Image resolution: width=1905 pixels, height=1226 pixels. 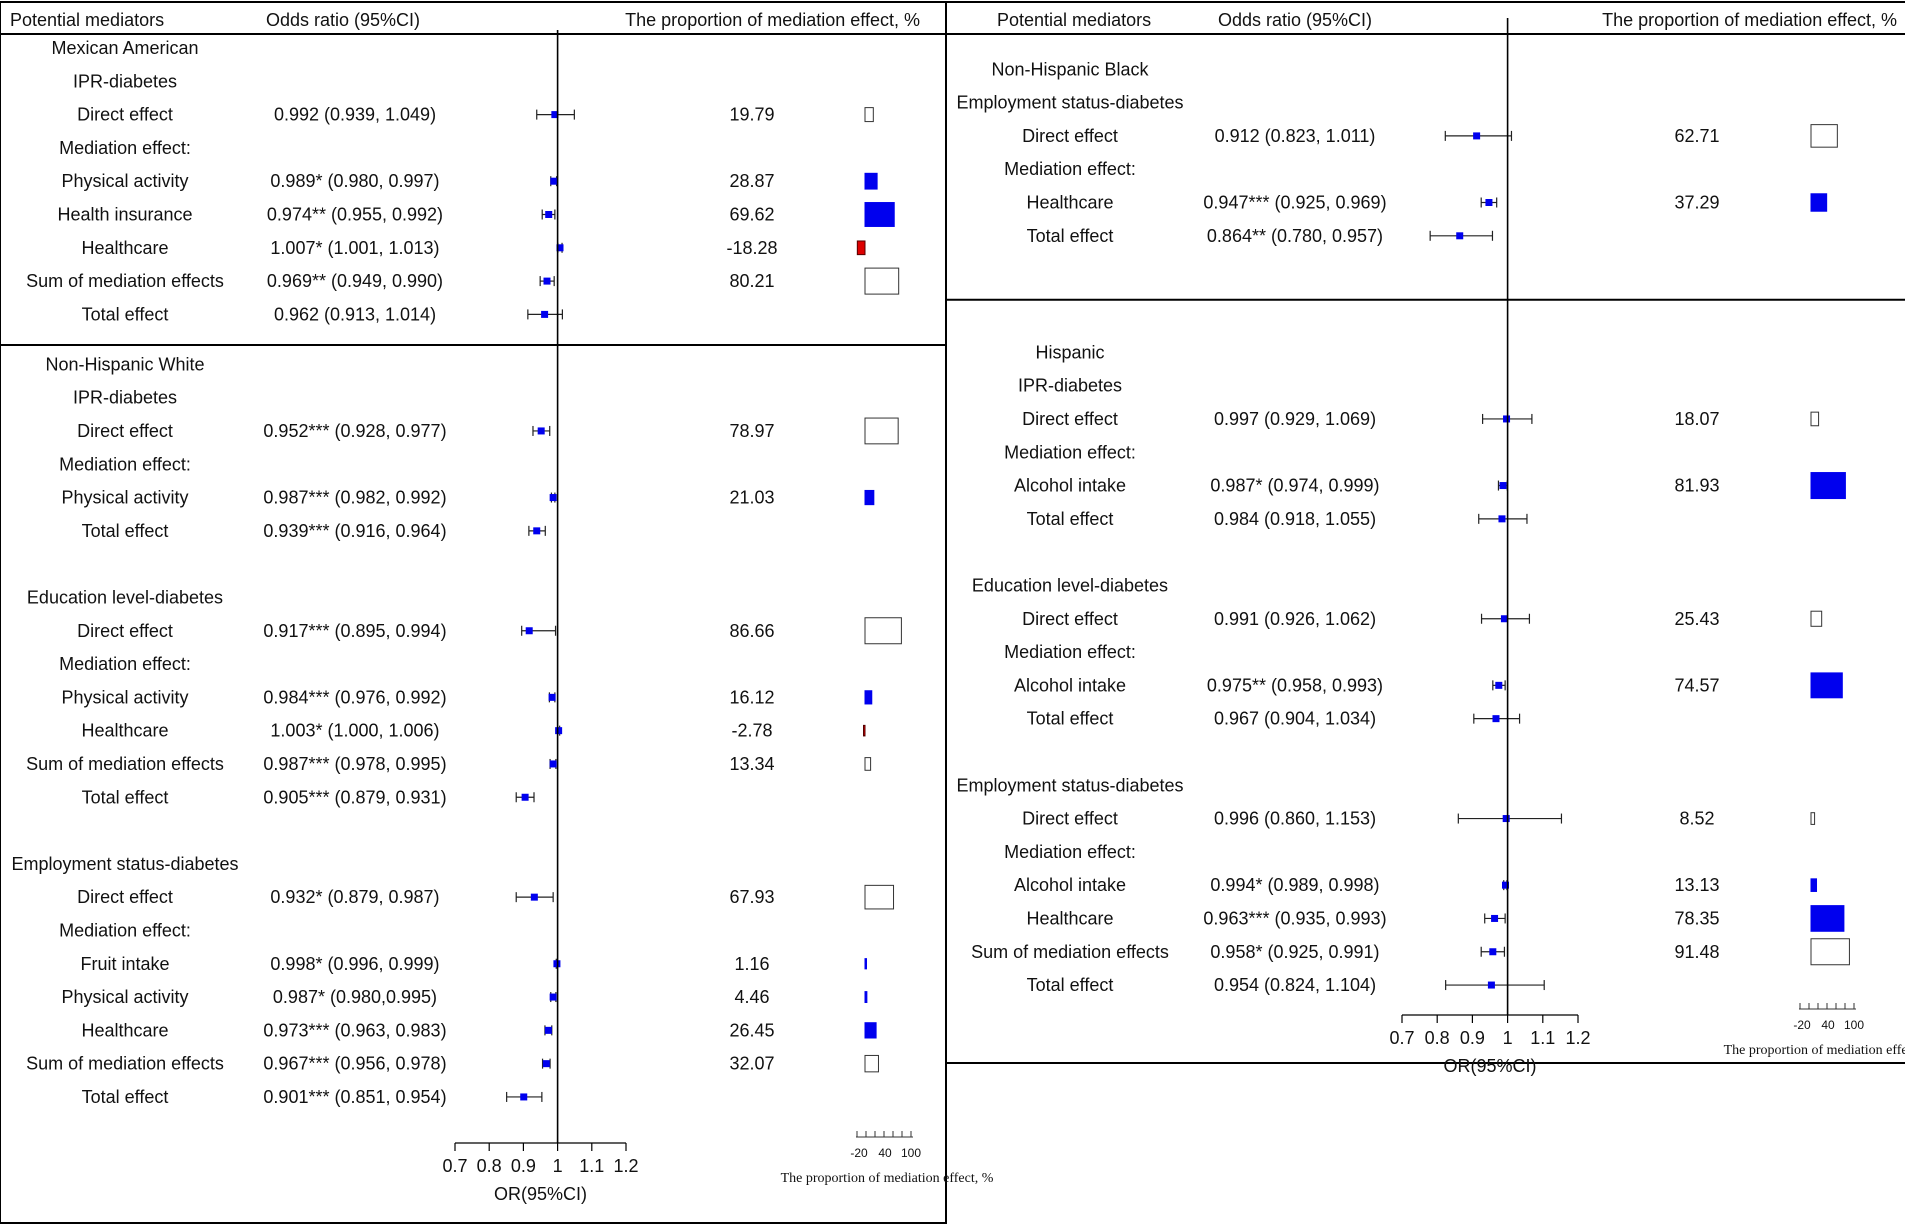 I want to click on proportion-value: 62.71, so click(x=1696, y=136).